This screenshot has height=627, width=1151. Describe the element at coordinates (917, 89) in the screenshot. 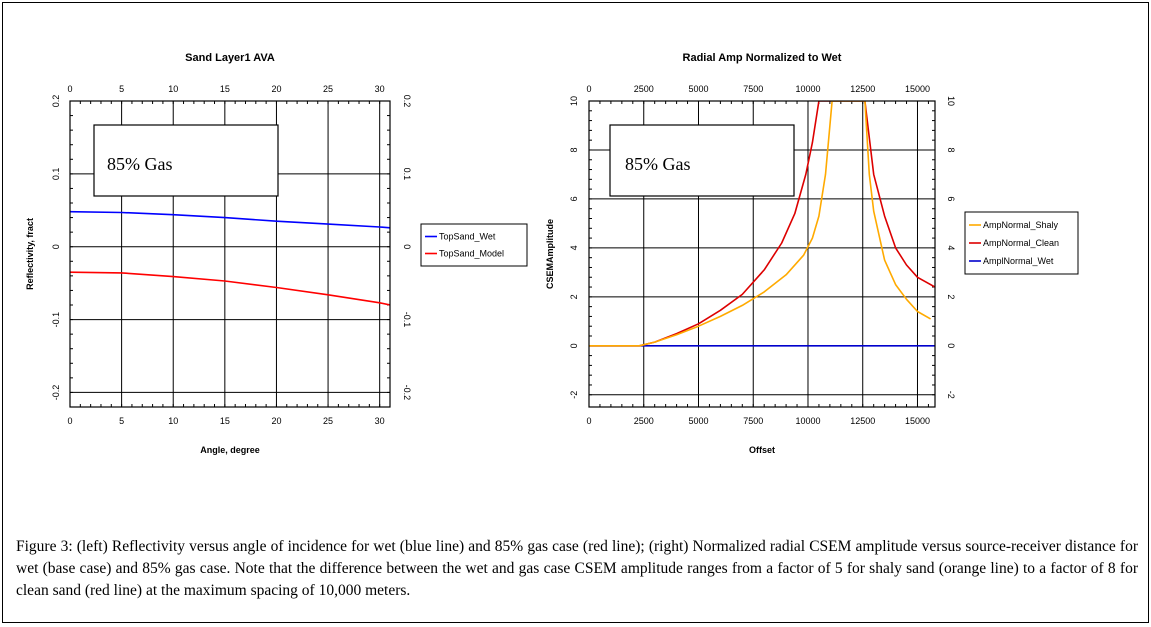

I see `x-tick-label-top: 15000` at that location.